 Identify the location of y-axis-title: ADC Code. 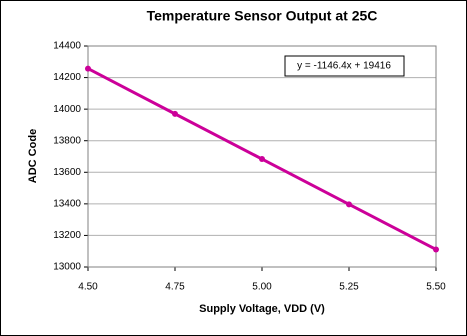
(33, 156).